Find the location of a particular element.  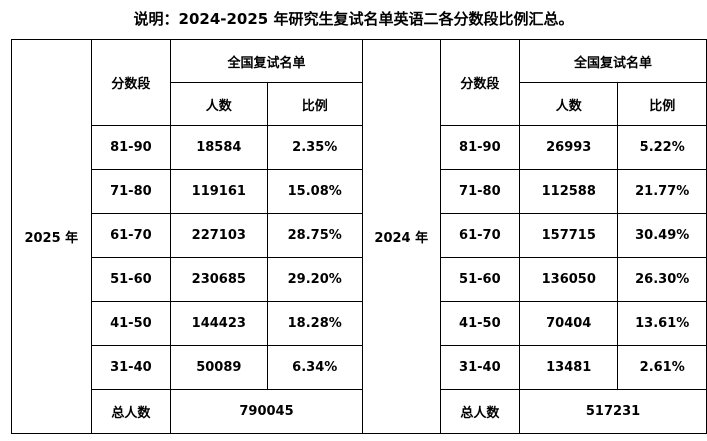

ratio-cell-2024: 26.30% is located at coordinates (662, 279).